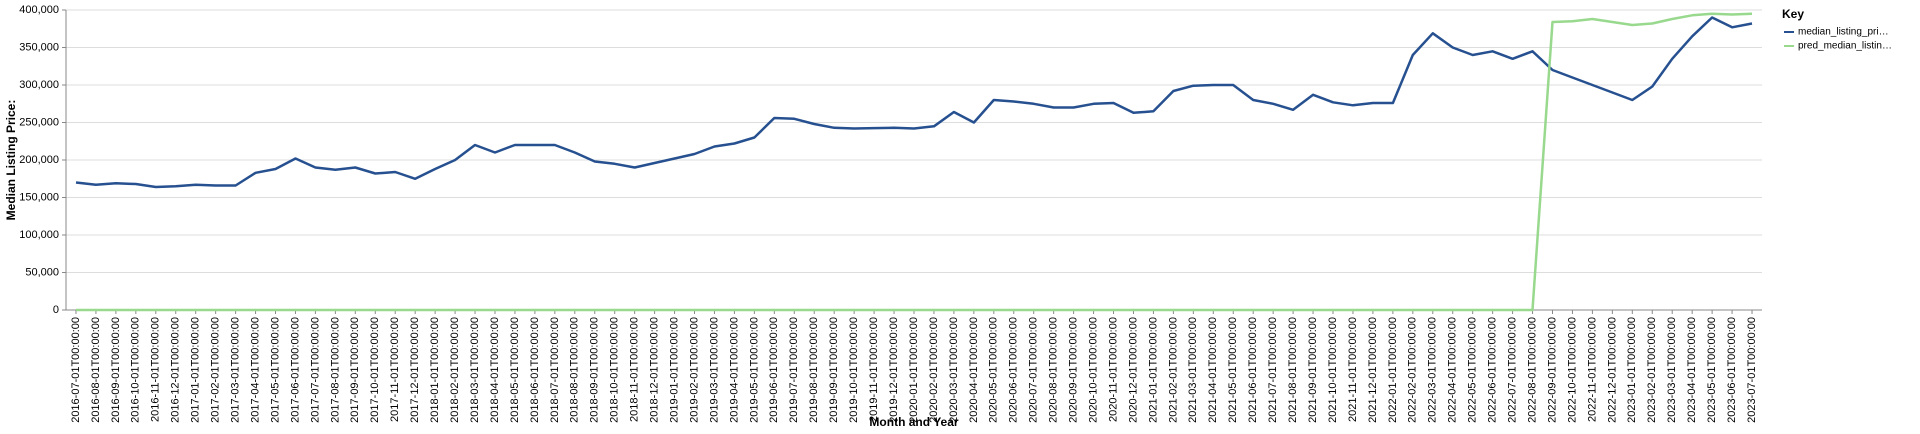 This screenshot has width=1920, height=434. Describe the element at coordinates (1293, 370) in the screenshot. I see `x-tick-label: 2021-08-01T00:00:00` at that location.